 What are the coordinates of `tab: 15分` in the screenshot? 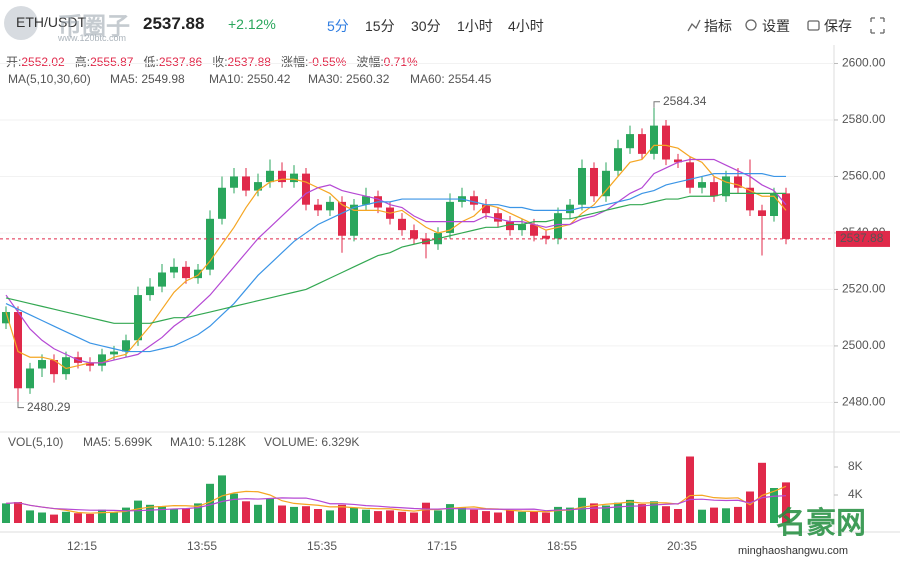 It's located at (380, 26).